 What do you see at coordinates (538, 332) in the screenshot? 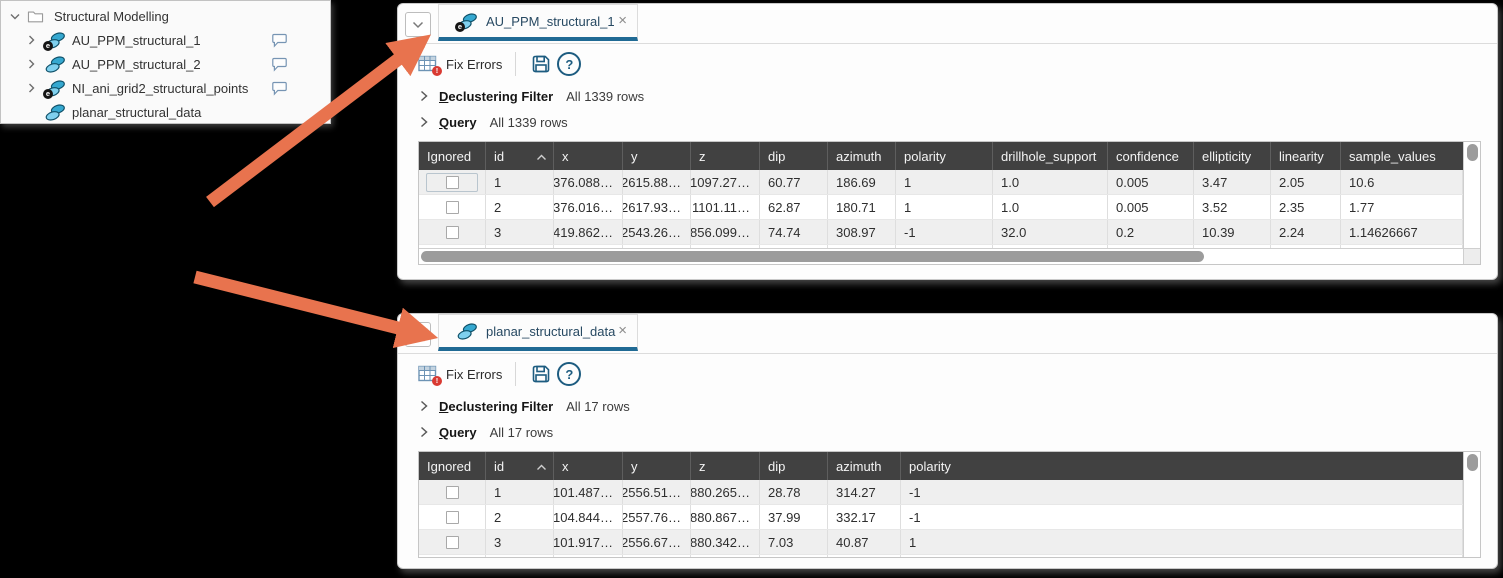
I see `tab-planar-structural-data: planar_structural_data ×` at bounding box center [538, 332].